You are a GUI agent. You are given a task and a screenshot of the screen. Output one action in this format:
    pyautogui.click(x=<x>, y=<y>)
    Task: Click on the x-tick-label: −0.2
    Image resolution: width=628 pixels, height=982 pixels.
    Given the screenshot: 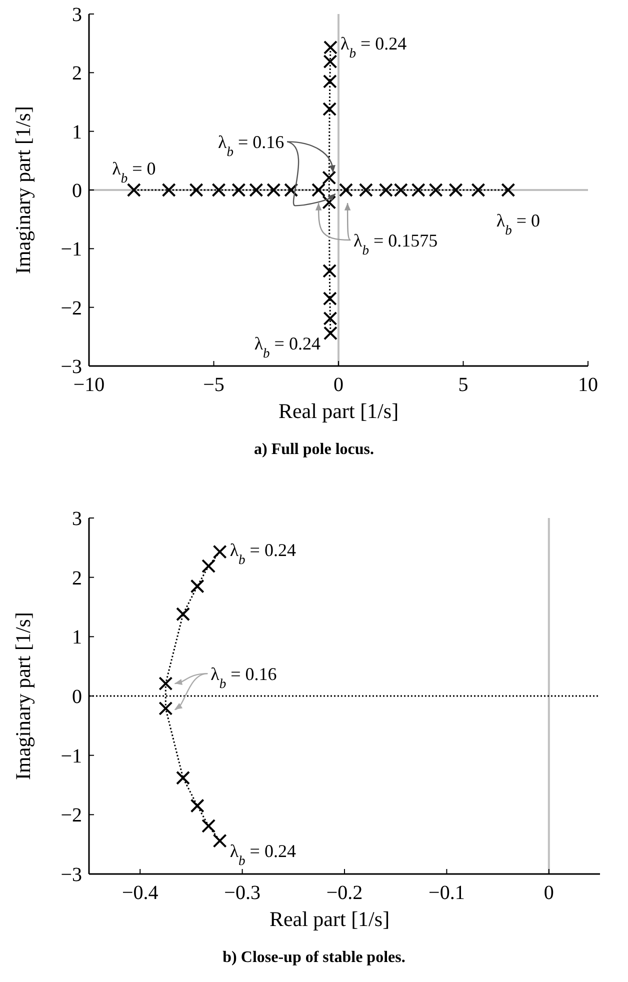 What is the action you would take?
    pyautogui.click(x=344, y=893)
    